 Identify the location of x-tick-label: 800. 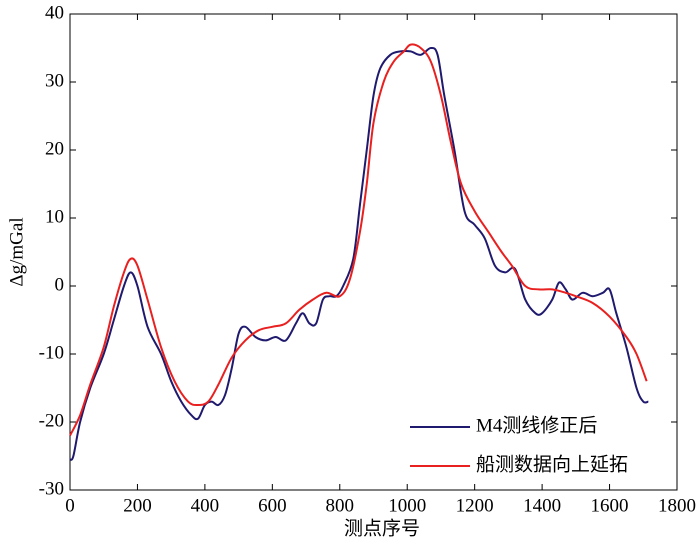
(340, 505).